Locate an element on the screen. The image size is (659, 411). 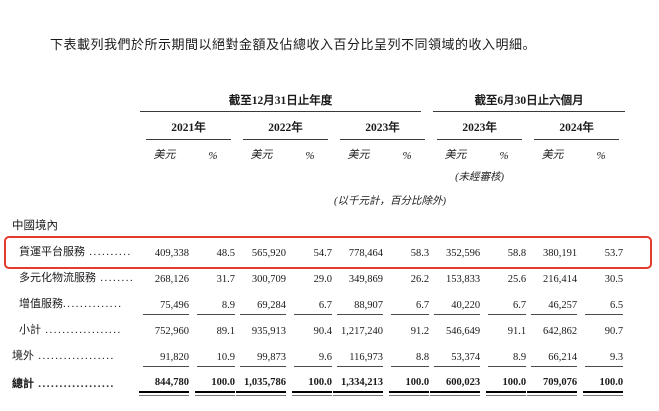
value-cell: 642,862 is located at coordinates (560, 331).